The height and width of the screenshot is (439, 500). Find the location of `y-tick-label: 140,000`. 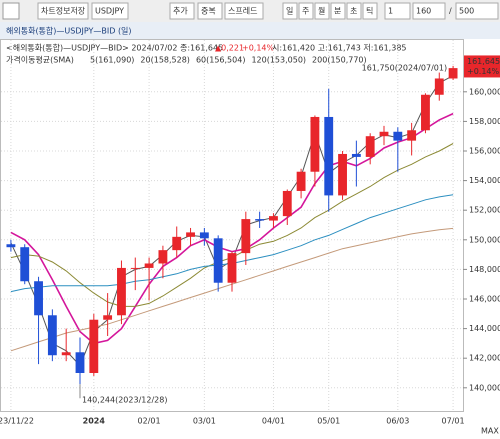

y-tick-label: 140,000 is located at coordinates (484, 387).